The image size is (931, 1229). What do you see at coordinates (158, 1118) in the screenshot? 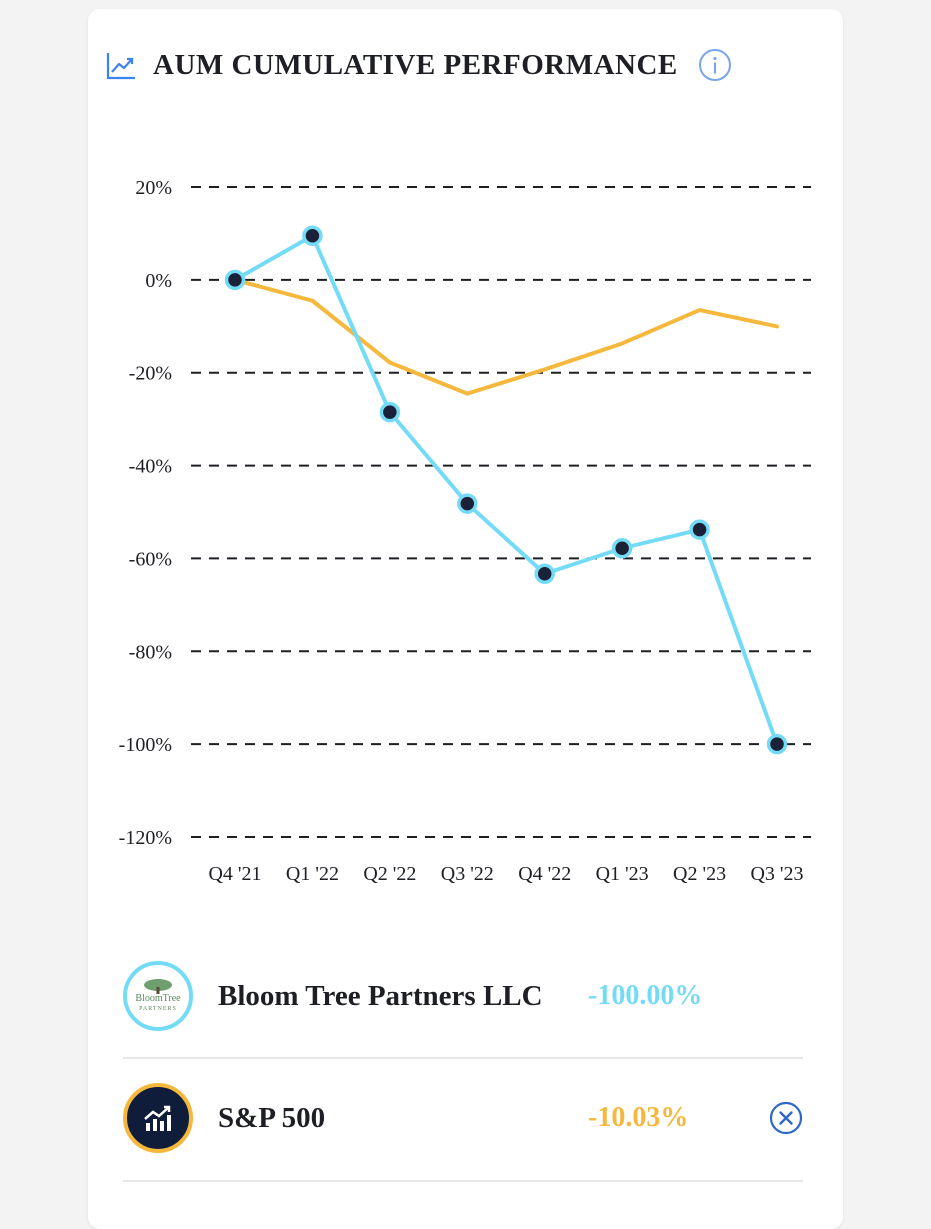
I see `chart-growth-icon` at bounding box center [158, 1118].